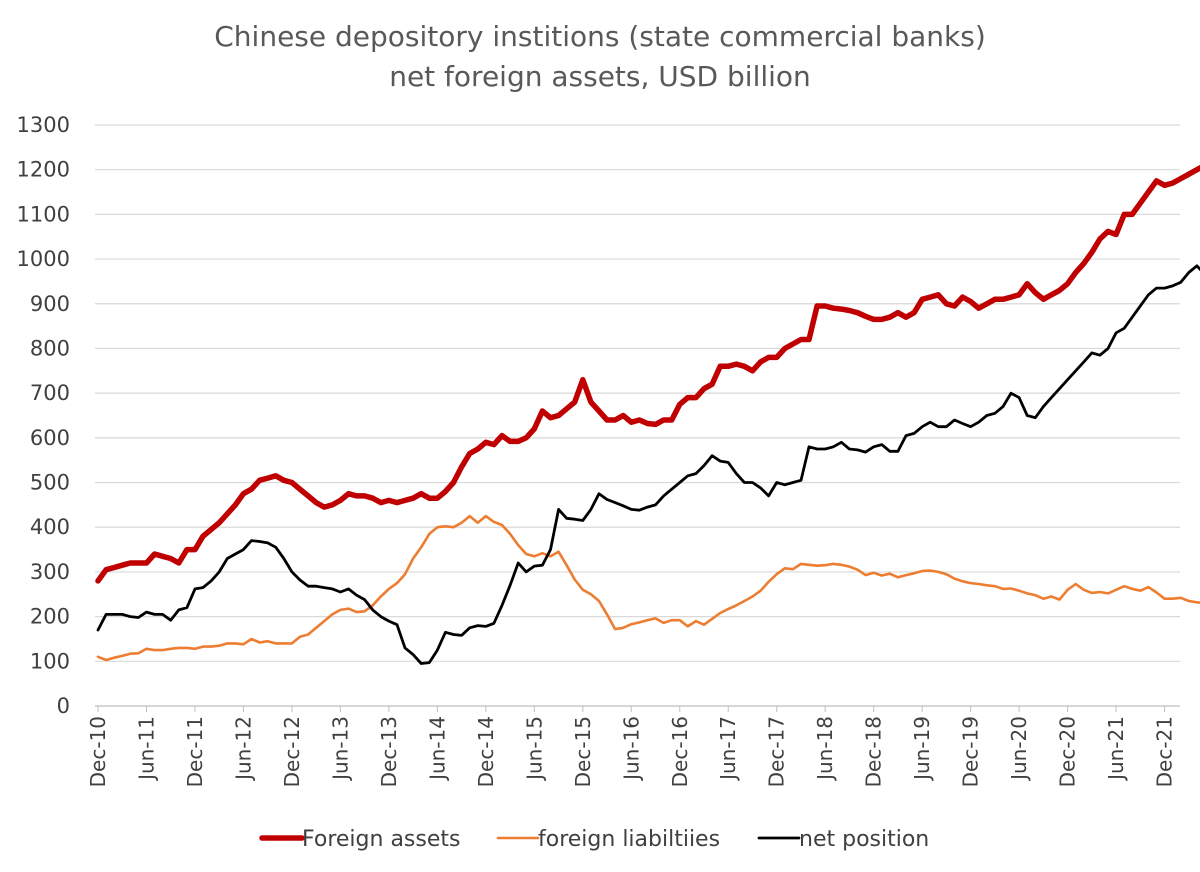  Describe the element at coordinates (98, 751) in the screenshot. I see `x-tick-label: Dec-10` at that location.